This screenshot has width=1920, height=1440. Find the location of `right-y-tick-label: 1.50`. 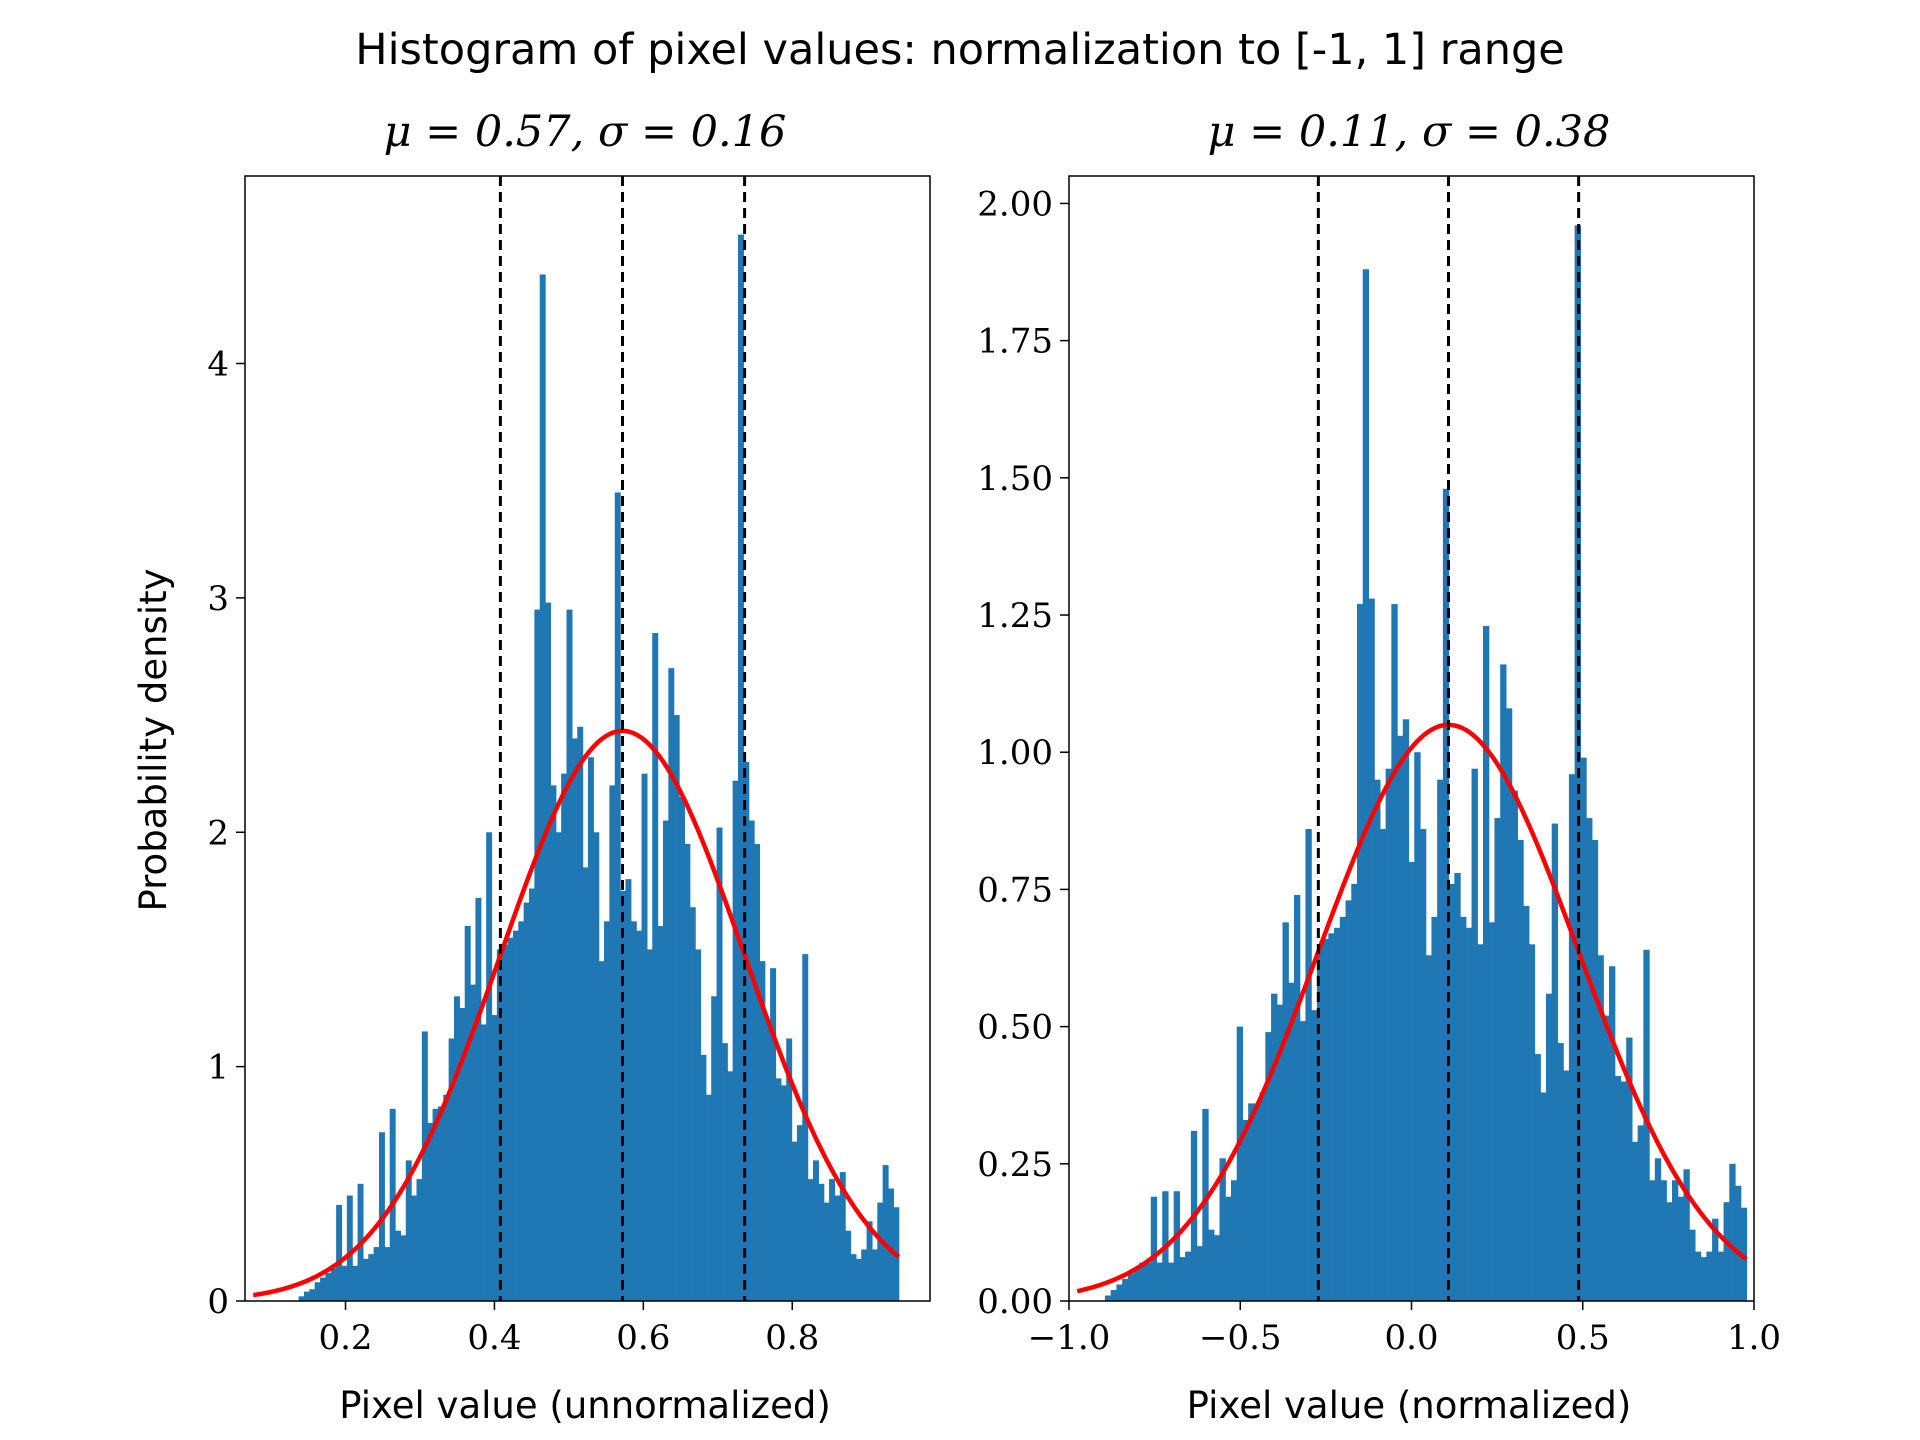

right-y-tick-label: 1.50 is located at coordinates (1015, 479).